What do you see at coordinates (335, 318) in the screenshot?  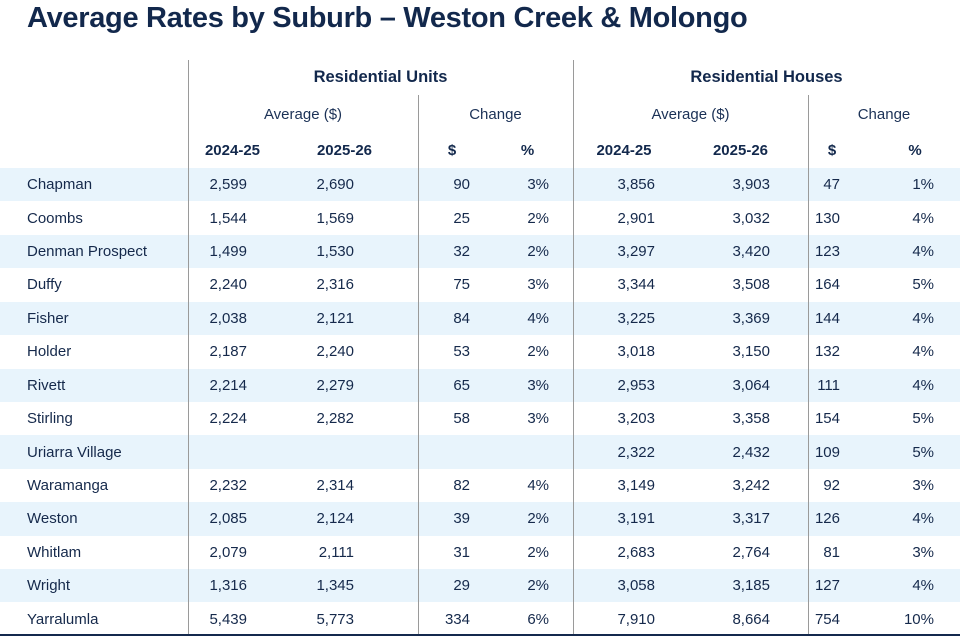 I see `value-cell: 2,121` at bounding box center [335, 318].